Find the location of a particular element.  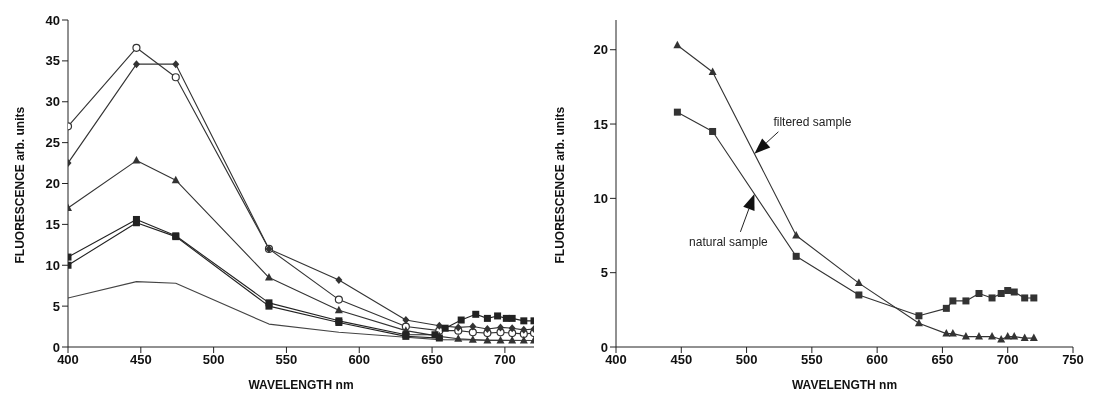

y-tick-label: 40 is located at coordinates (52, 20).